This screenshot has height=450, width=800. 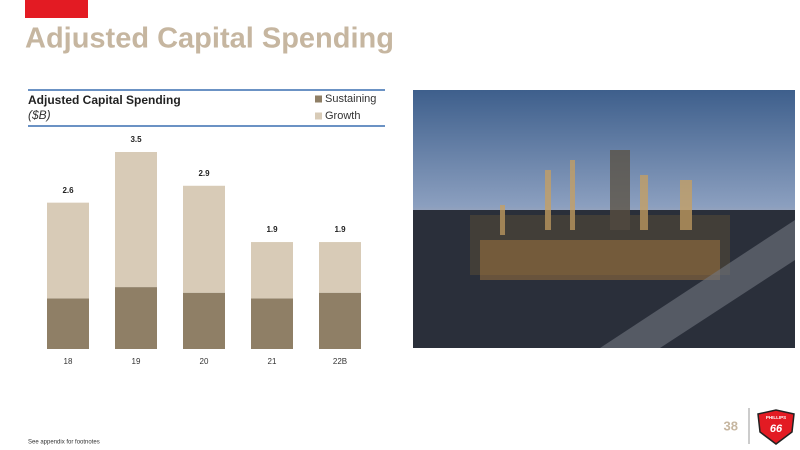 I want to click on footnote: See appendix for footnotes, so click(x=64, y=443).